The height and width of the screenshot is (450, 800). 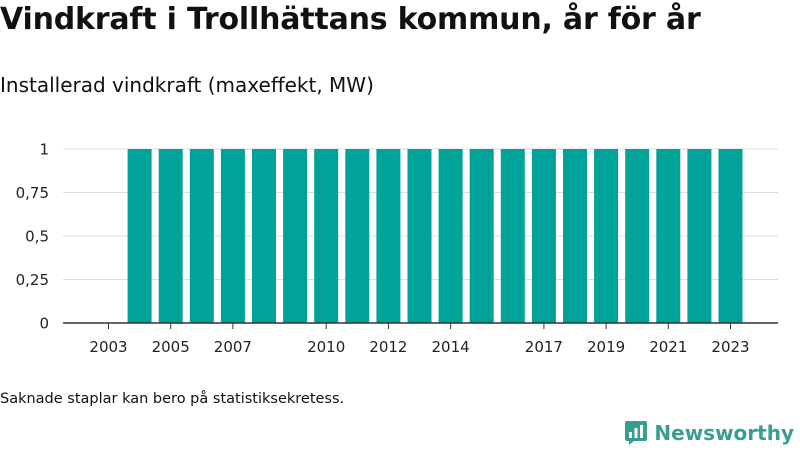 What do you see at coordinates (32, 280) in the screenshot?
I see `y-tick-label: 0,25` at bounding box center [32, 280].